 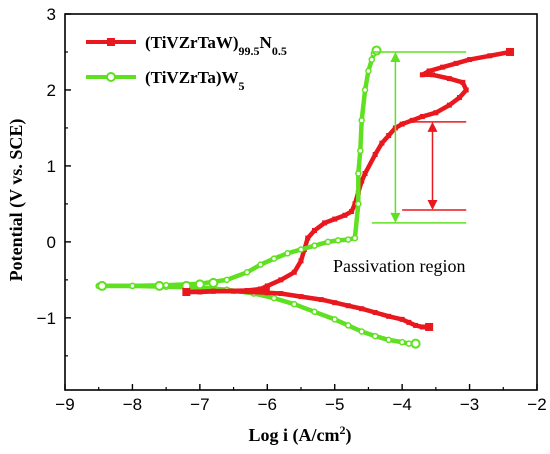 What do you see at coordinates (257, 314) in the screenshot?
I see `series-line` at bounding box center [257, 314].